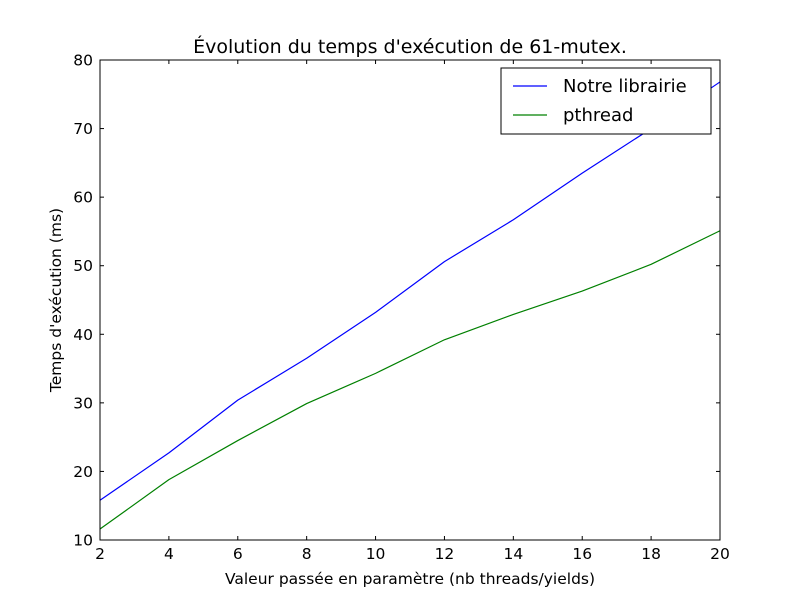 This screenshot has width=800, height=604. What do you see at coordinates (238, 554) in the screenshot?
I see `x-tick-label: 6` at bounding box center [238, 554].